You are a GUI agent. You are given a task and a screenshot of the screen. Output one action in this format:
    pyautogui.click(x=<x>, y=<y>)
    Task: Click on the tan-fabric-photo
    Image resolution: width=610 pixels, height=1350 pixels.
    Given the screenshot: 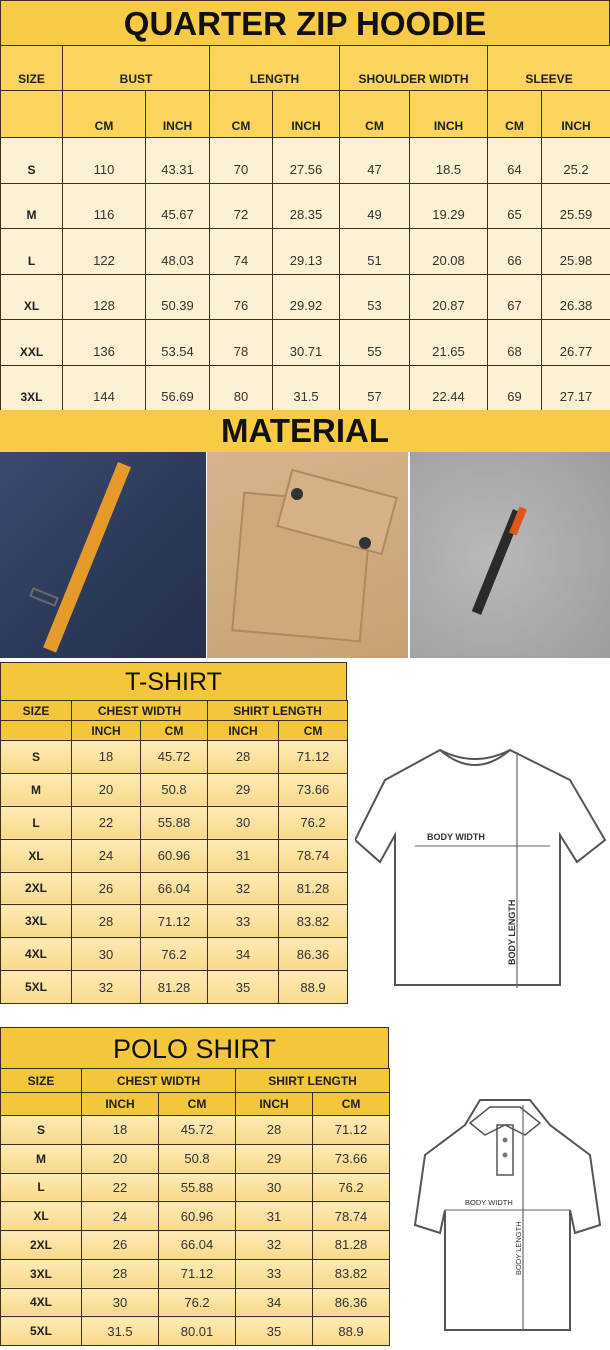 What is the action you would take?
    pyautogui.click(x=307, y=555)
    